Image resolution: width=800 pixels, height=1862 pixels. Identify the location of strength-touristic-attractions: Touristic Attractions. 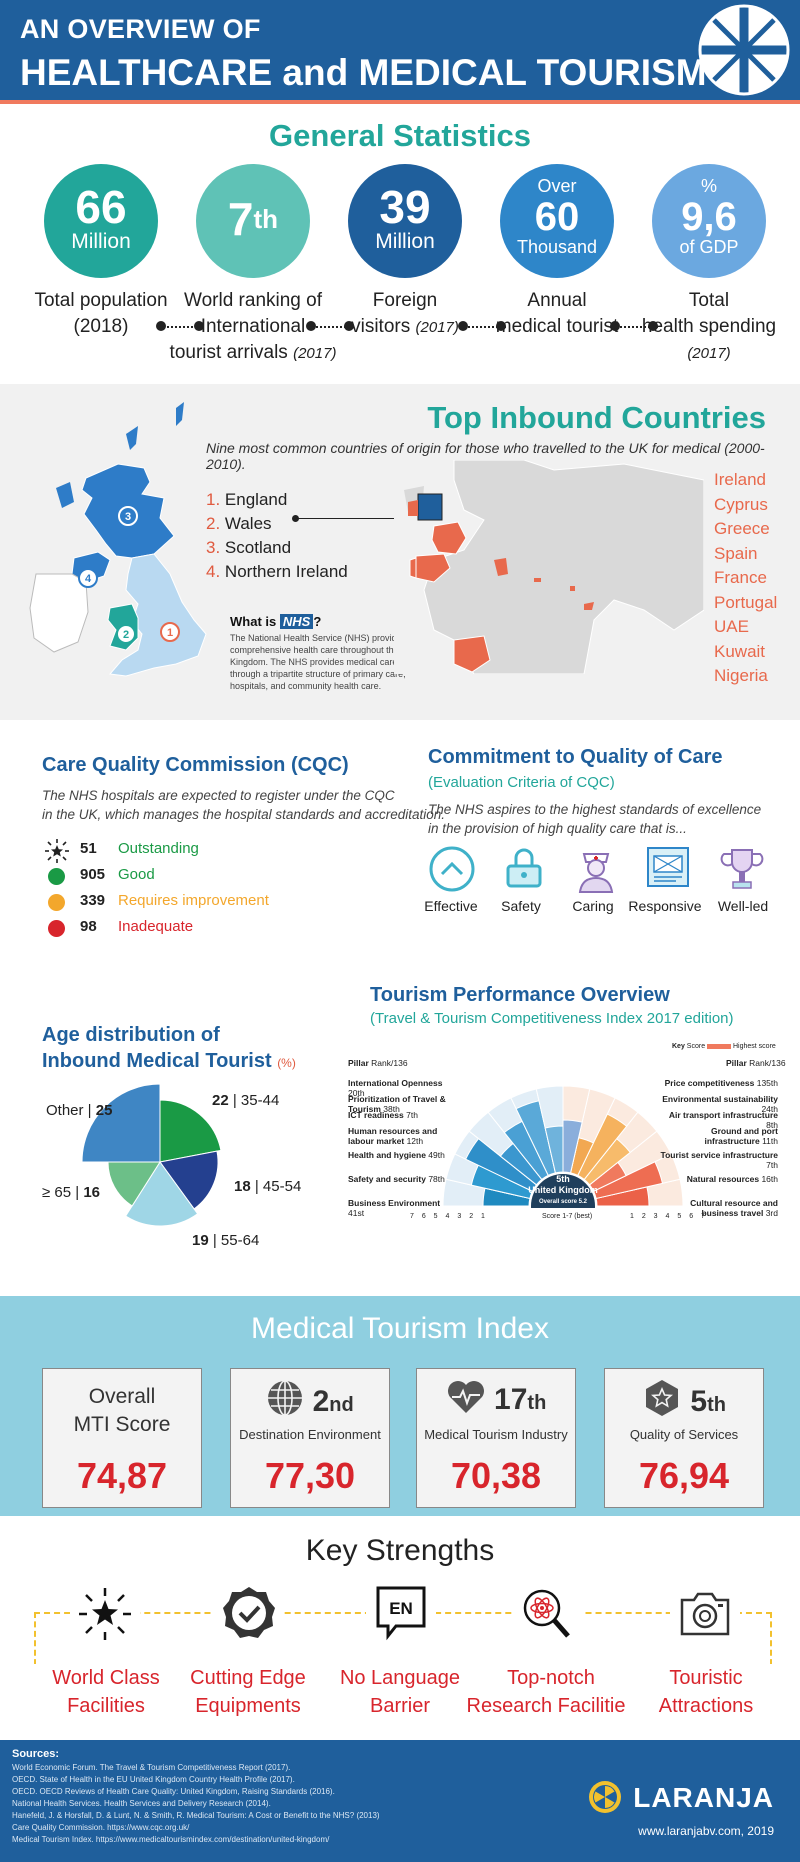
(706, 1692).